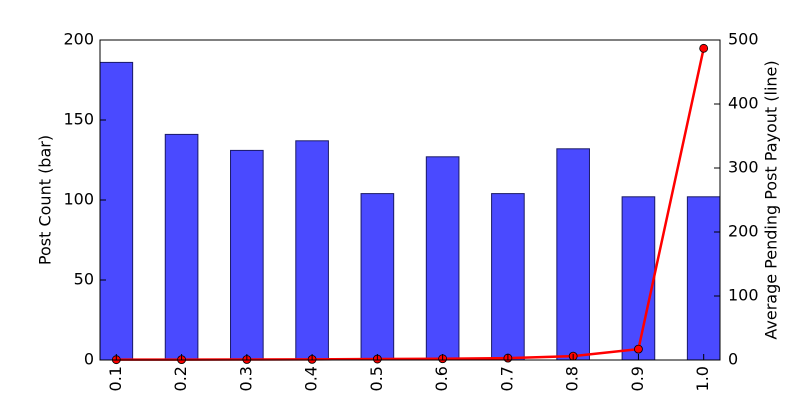 The width and height of the screenshot is (800, 400). Describe the element at coordinates (78, 119) in the screenshot. I see `y-tick-label: 150` at that location.